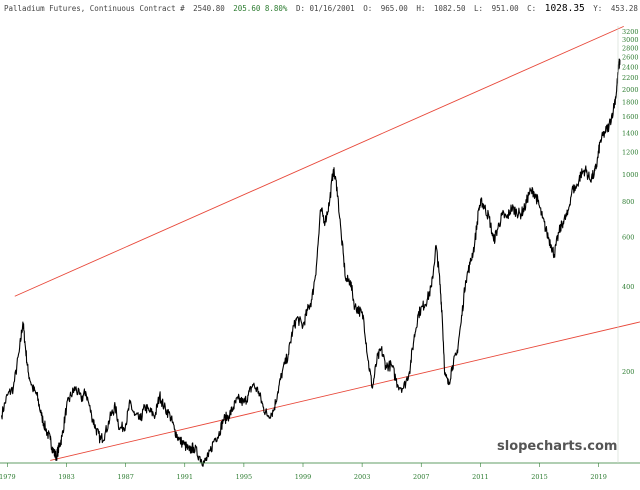 The image size is (640, 490). What do you see at coordinates (625, 8) in the screenshot?
I see `header-y-value: 453.28` at bounding box center [625, 8].